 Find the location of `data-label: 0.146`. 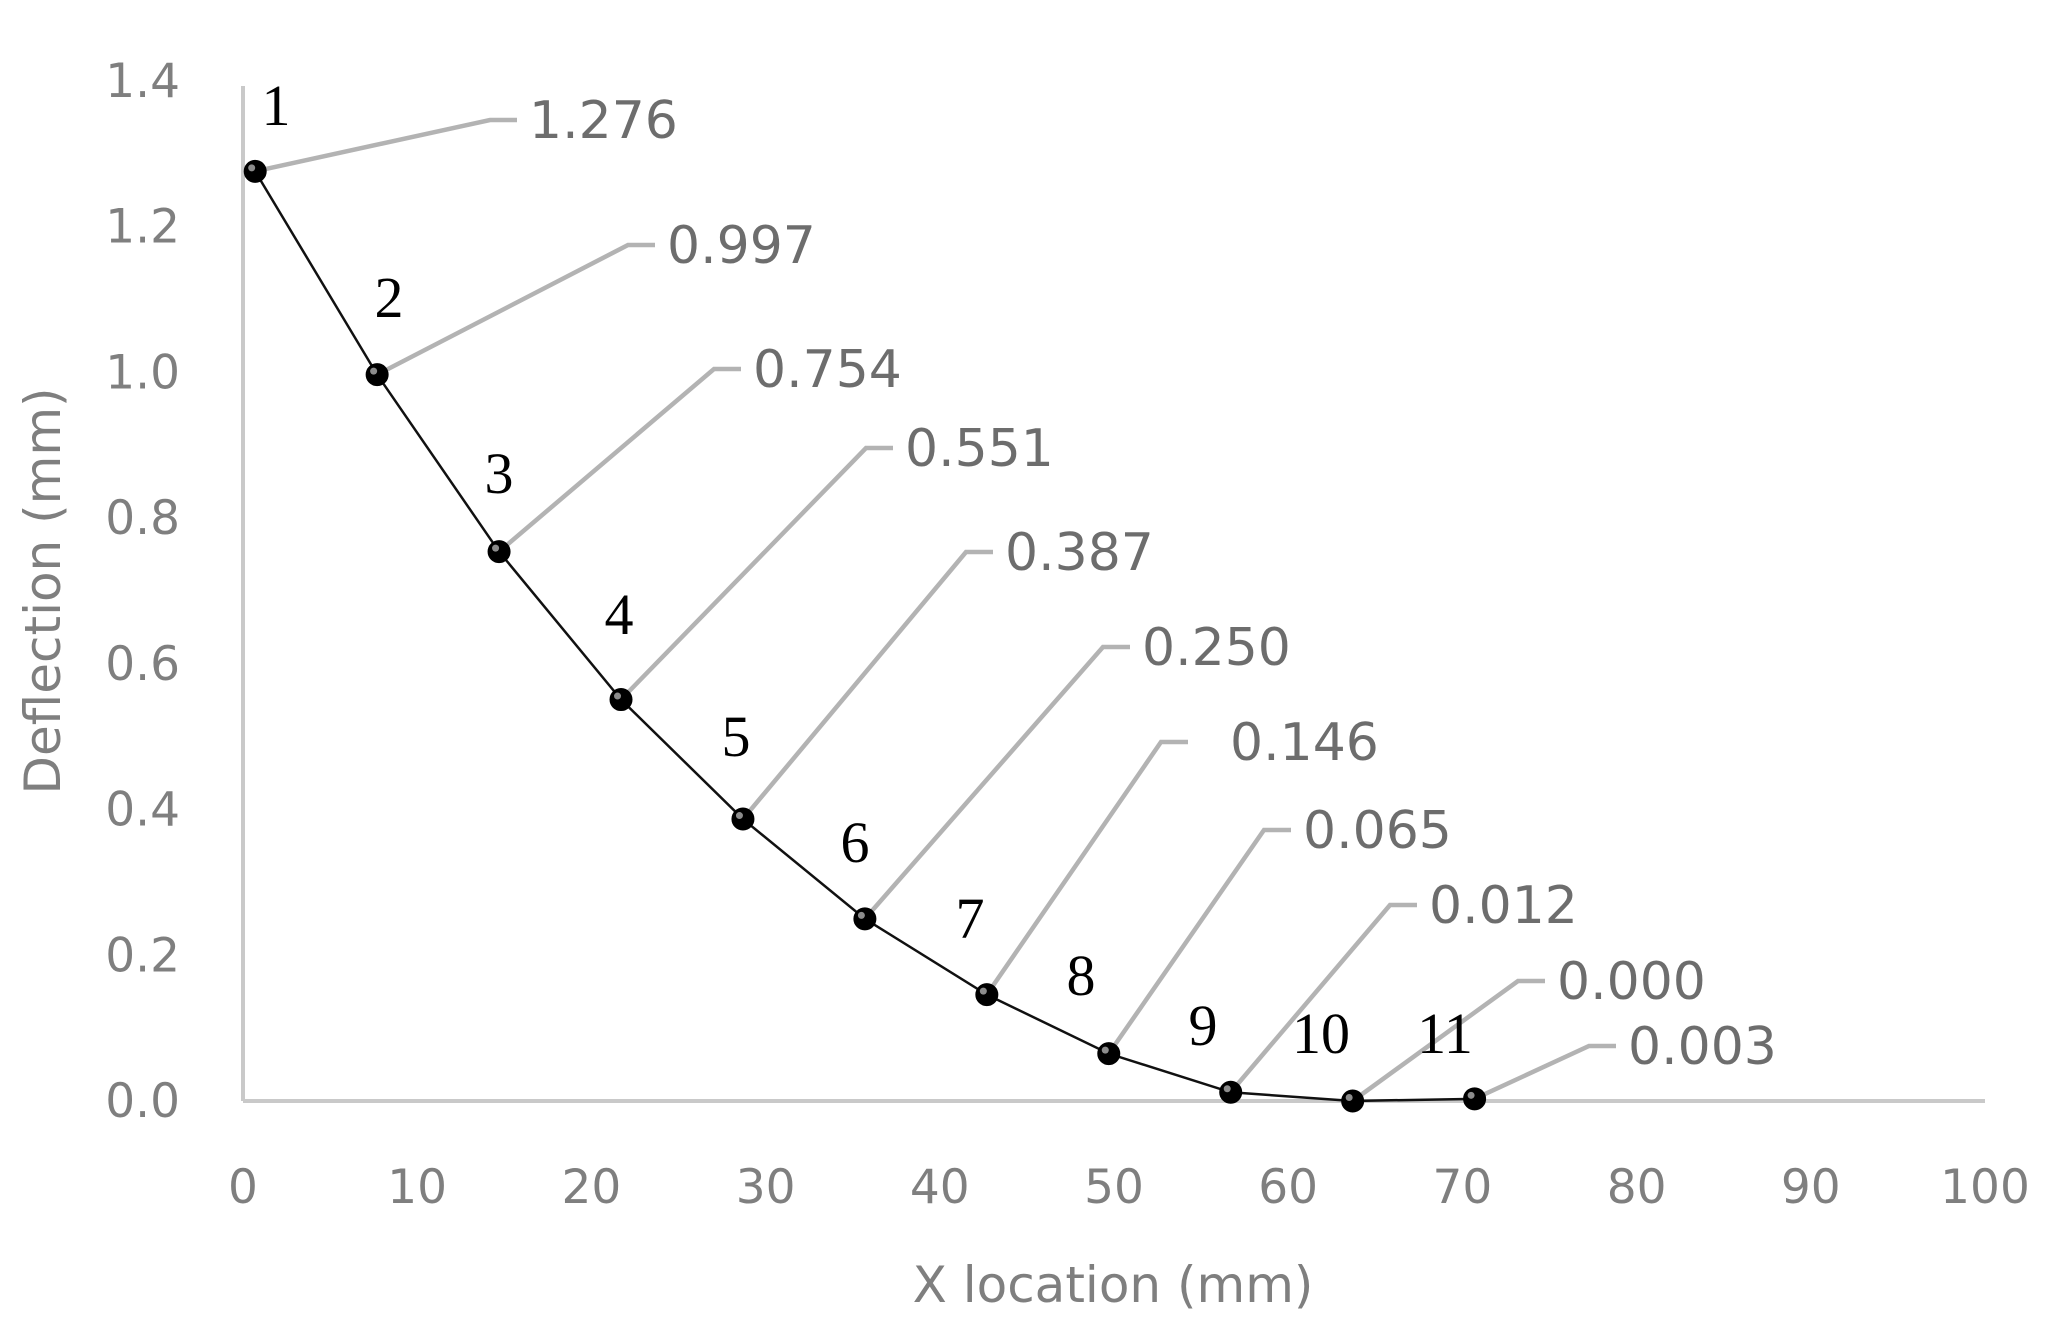

data-label: 0.146 is located at coordinates (1304, 743).